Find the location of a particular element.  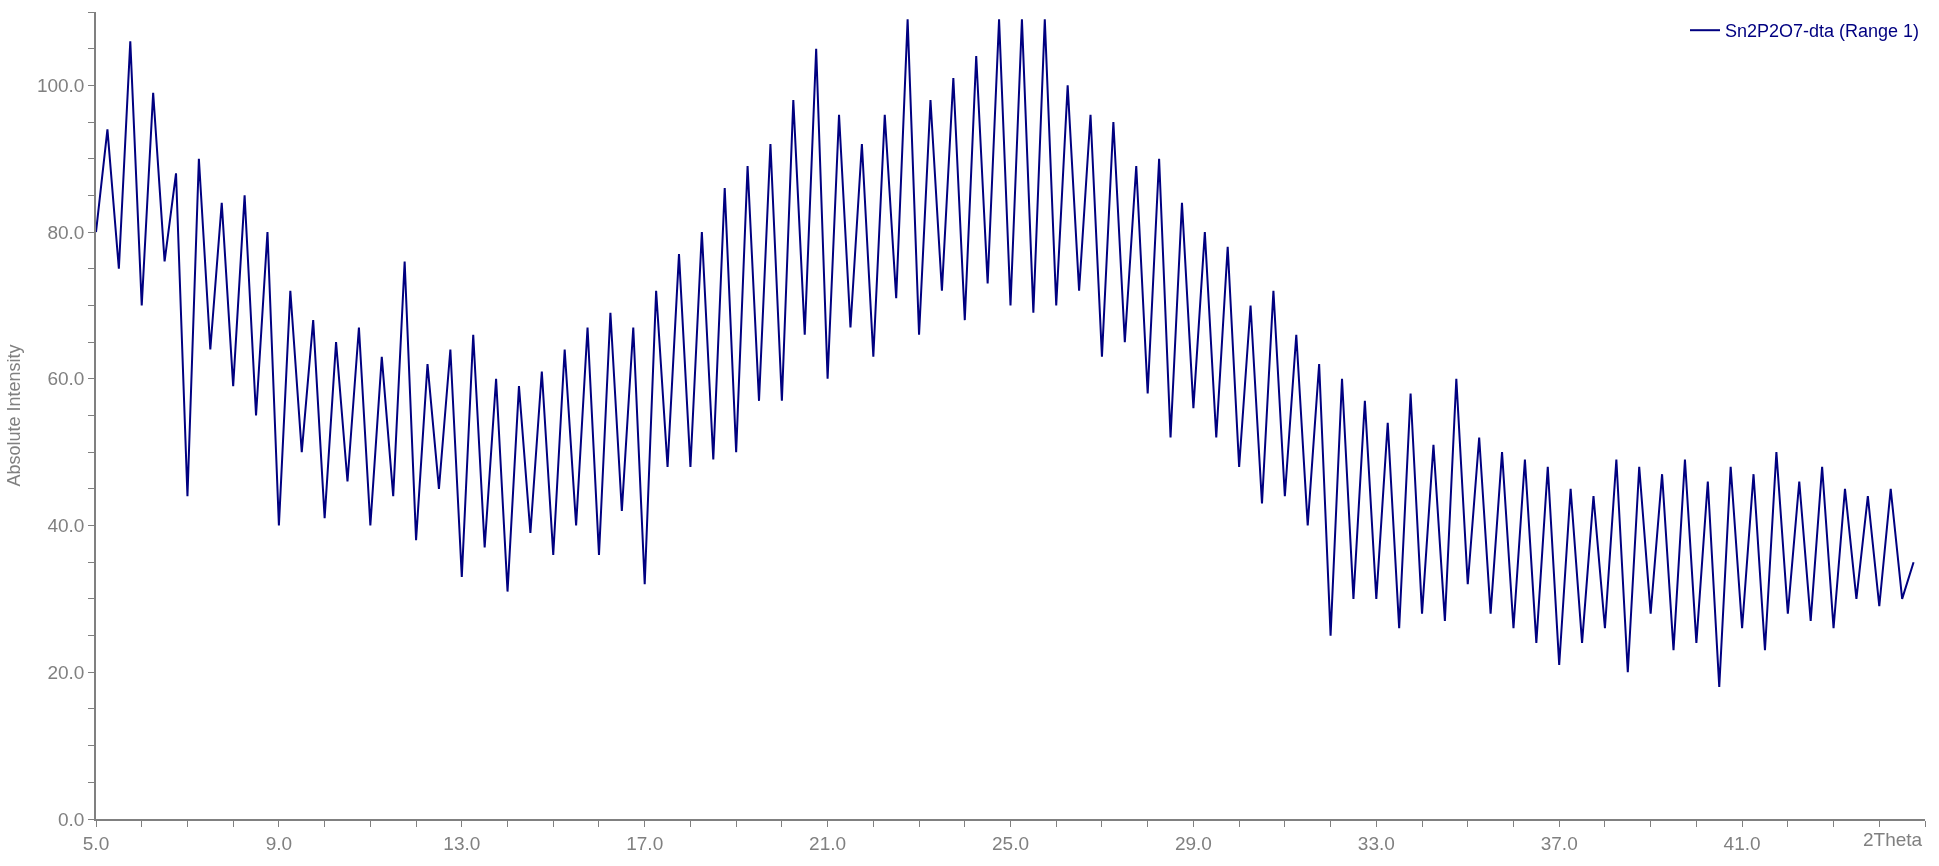

x-tick-label: 29.0 is located at coordinates (1193, 843).